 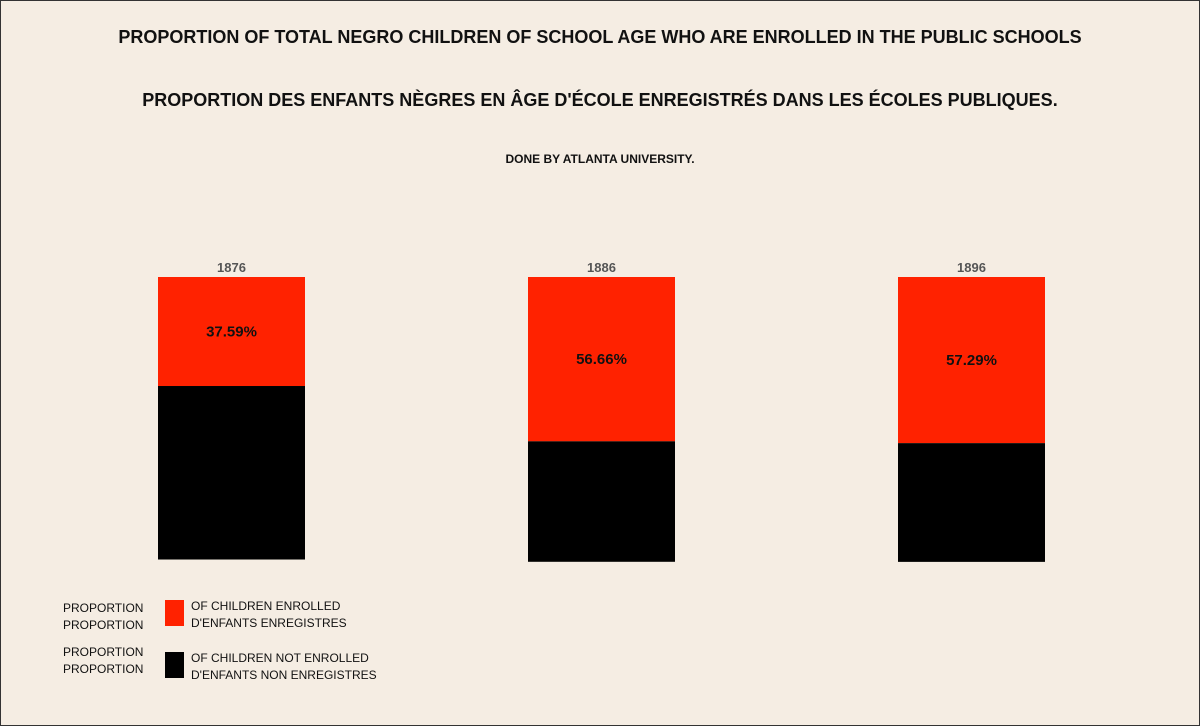 I want to click on data-label-1896: 57.29%, so click(x=971, y=360).